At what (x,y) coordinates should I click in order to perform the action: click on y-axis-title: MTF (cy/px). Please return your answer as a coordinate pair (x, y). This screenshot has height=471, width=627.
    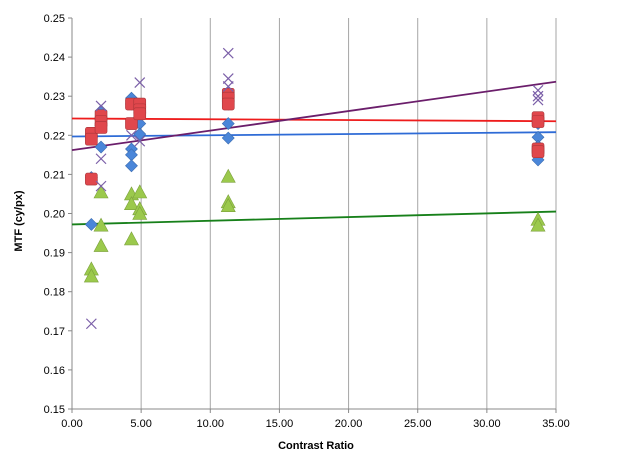
    Looking at the image, I should click on (19, 220).